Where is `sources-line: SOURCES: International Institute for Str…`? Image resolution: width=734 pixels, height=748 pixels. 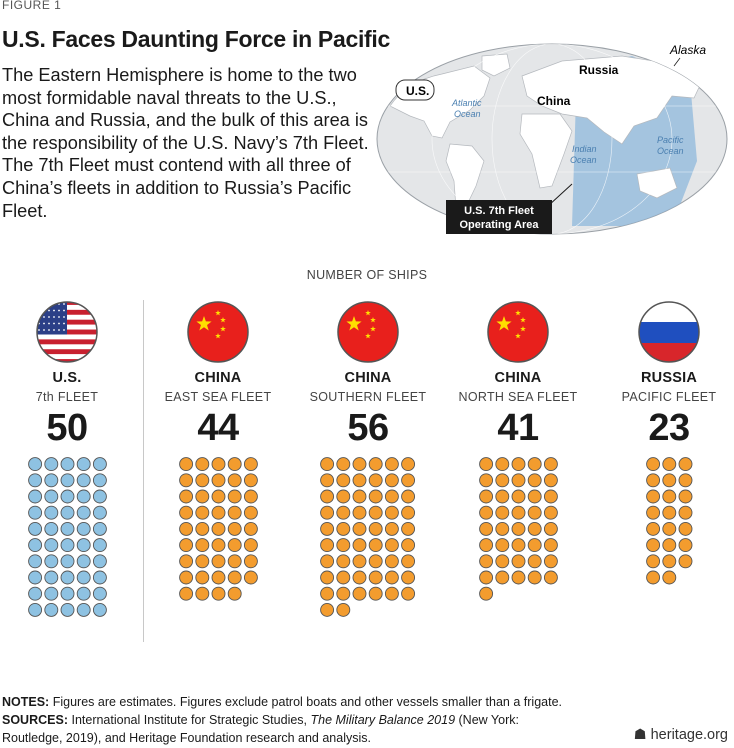 sources-line: SOURCES: International Institute for Str… is located at coordinates (282, 729).